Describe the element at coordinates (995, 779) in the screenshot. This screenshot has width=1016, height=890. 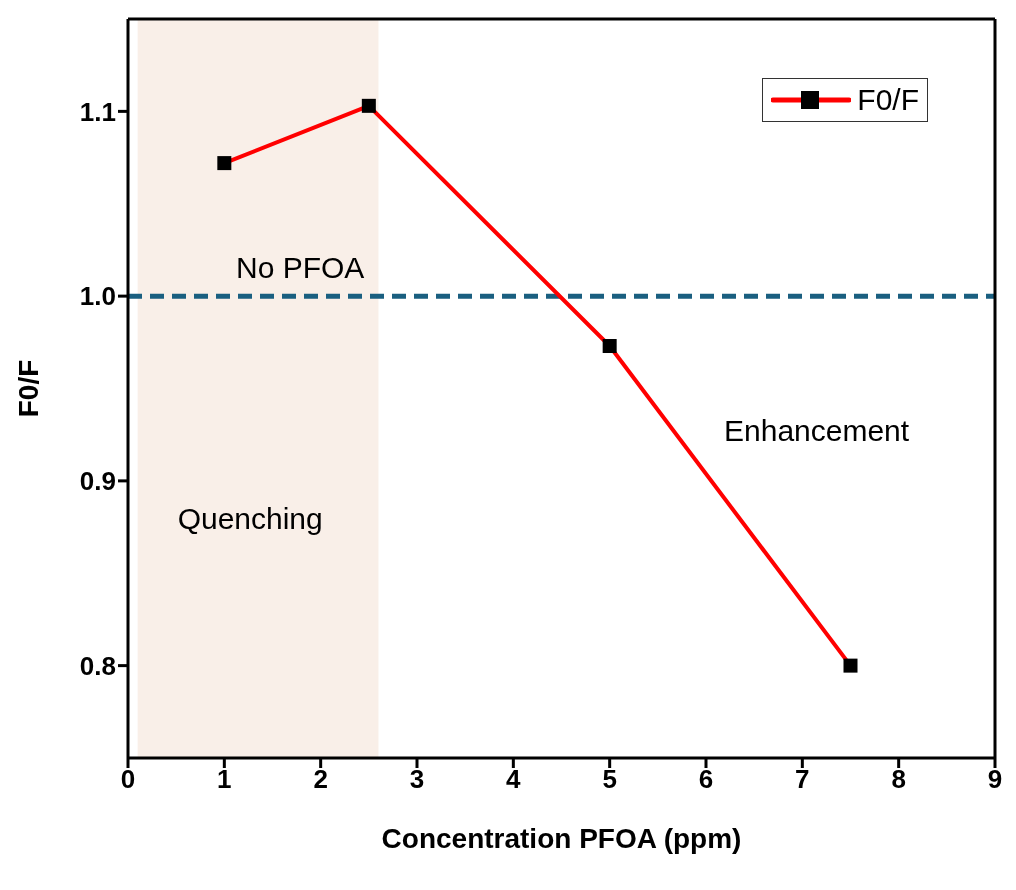
I see `x-tick-label: 9` at that location.